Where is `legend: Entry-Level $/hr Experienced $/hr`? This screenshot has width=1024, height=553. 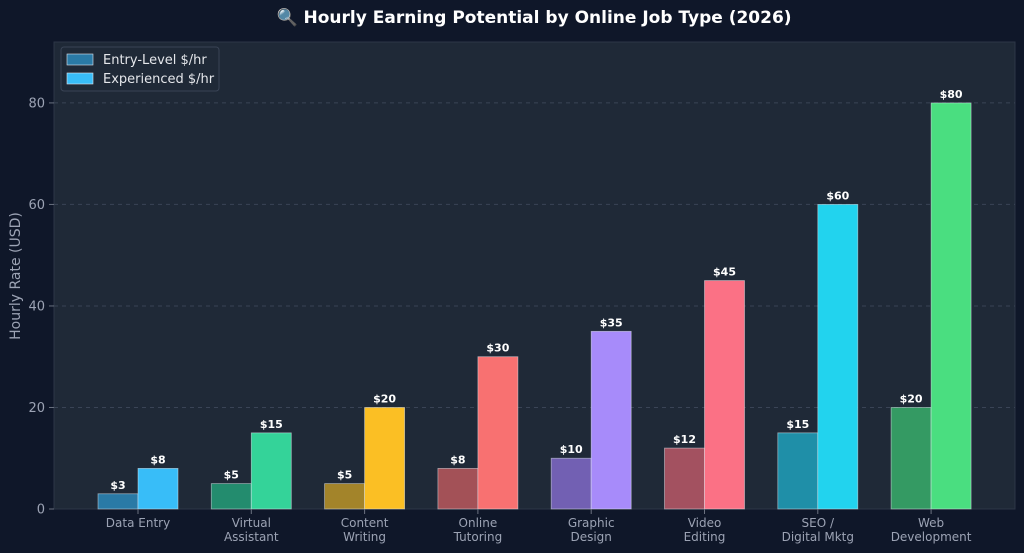 legend: Entry-Level $/hr Experienced $/hr is located at coordinates (140, 69).